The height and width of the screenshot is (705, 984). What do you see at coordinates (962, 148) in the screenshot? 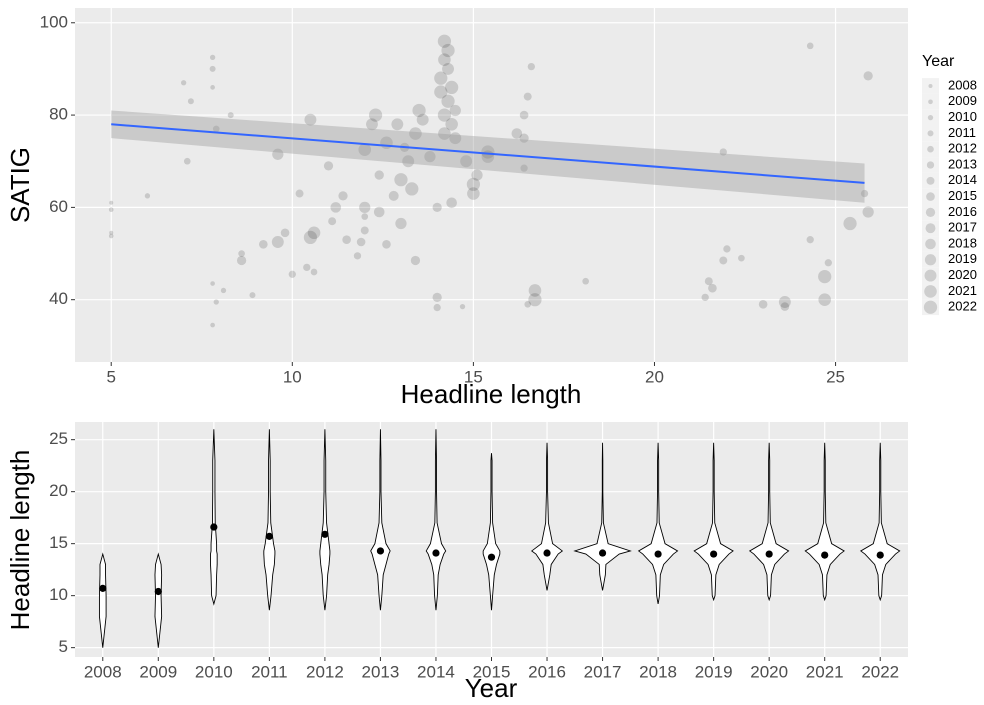
I see `legend-label: 2012` at bounding box center [962, 148].